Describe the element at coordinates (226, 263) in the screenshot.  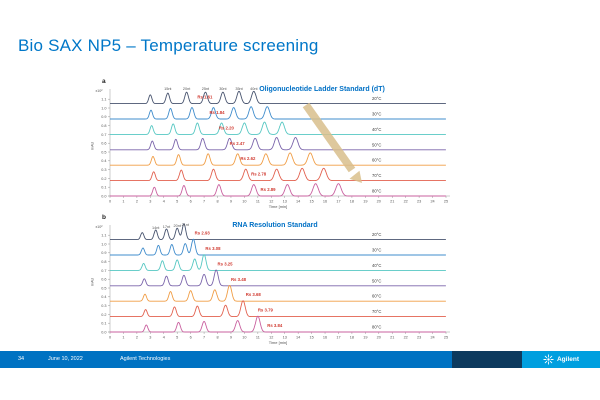
I see `svg-text: Rs 3.25` at that location.